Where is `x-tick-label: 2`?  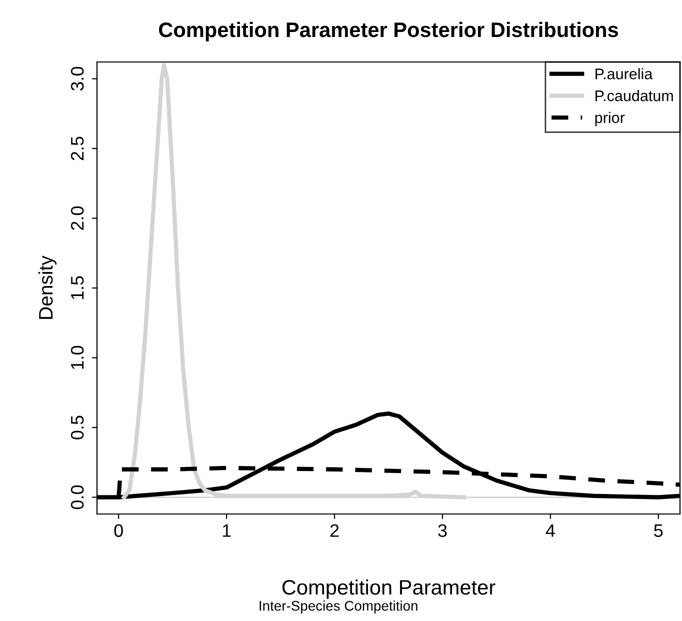 x-tick-label: 2 is located at coordinates (334, 530).